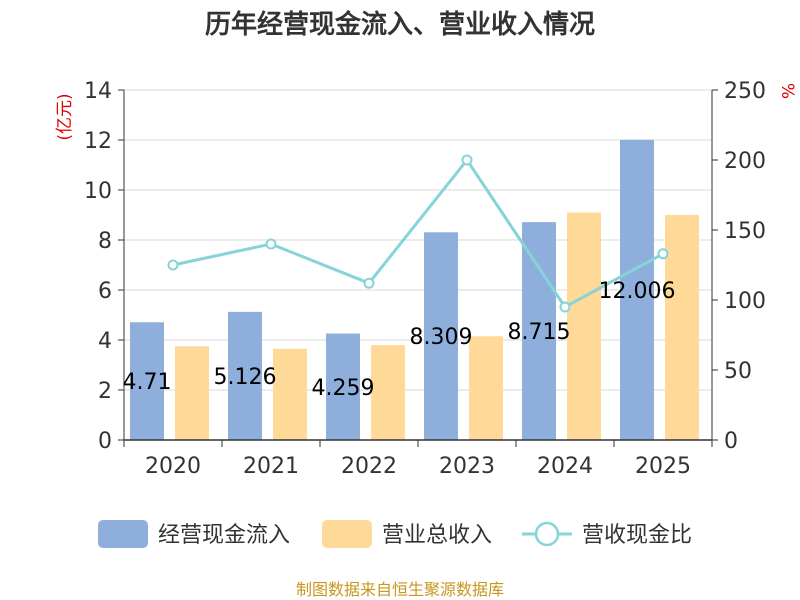  What do you see at coordinates (105, 291) in the screenshot?
I see `left-tick-label: 6` at bounding box center [105, 291].